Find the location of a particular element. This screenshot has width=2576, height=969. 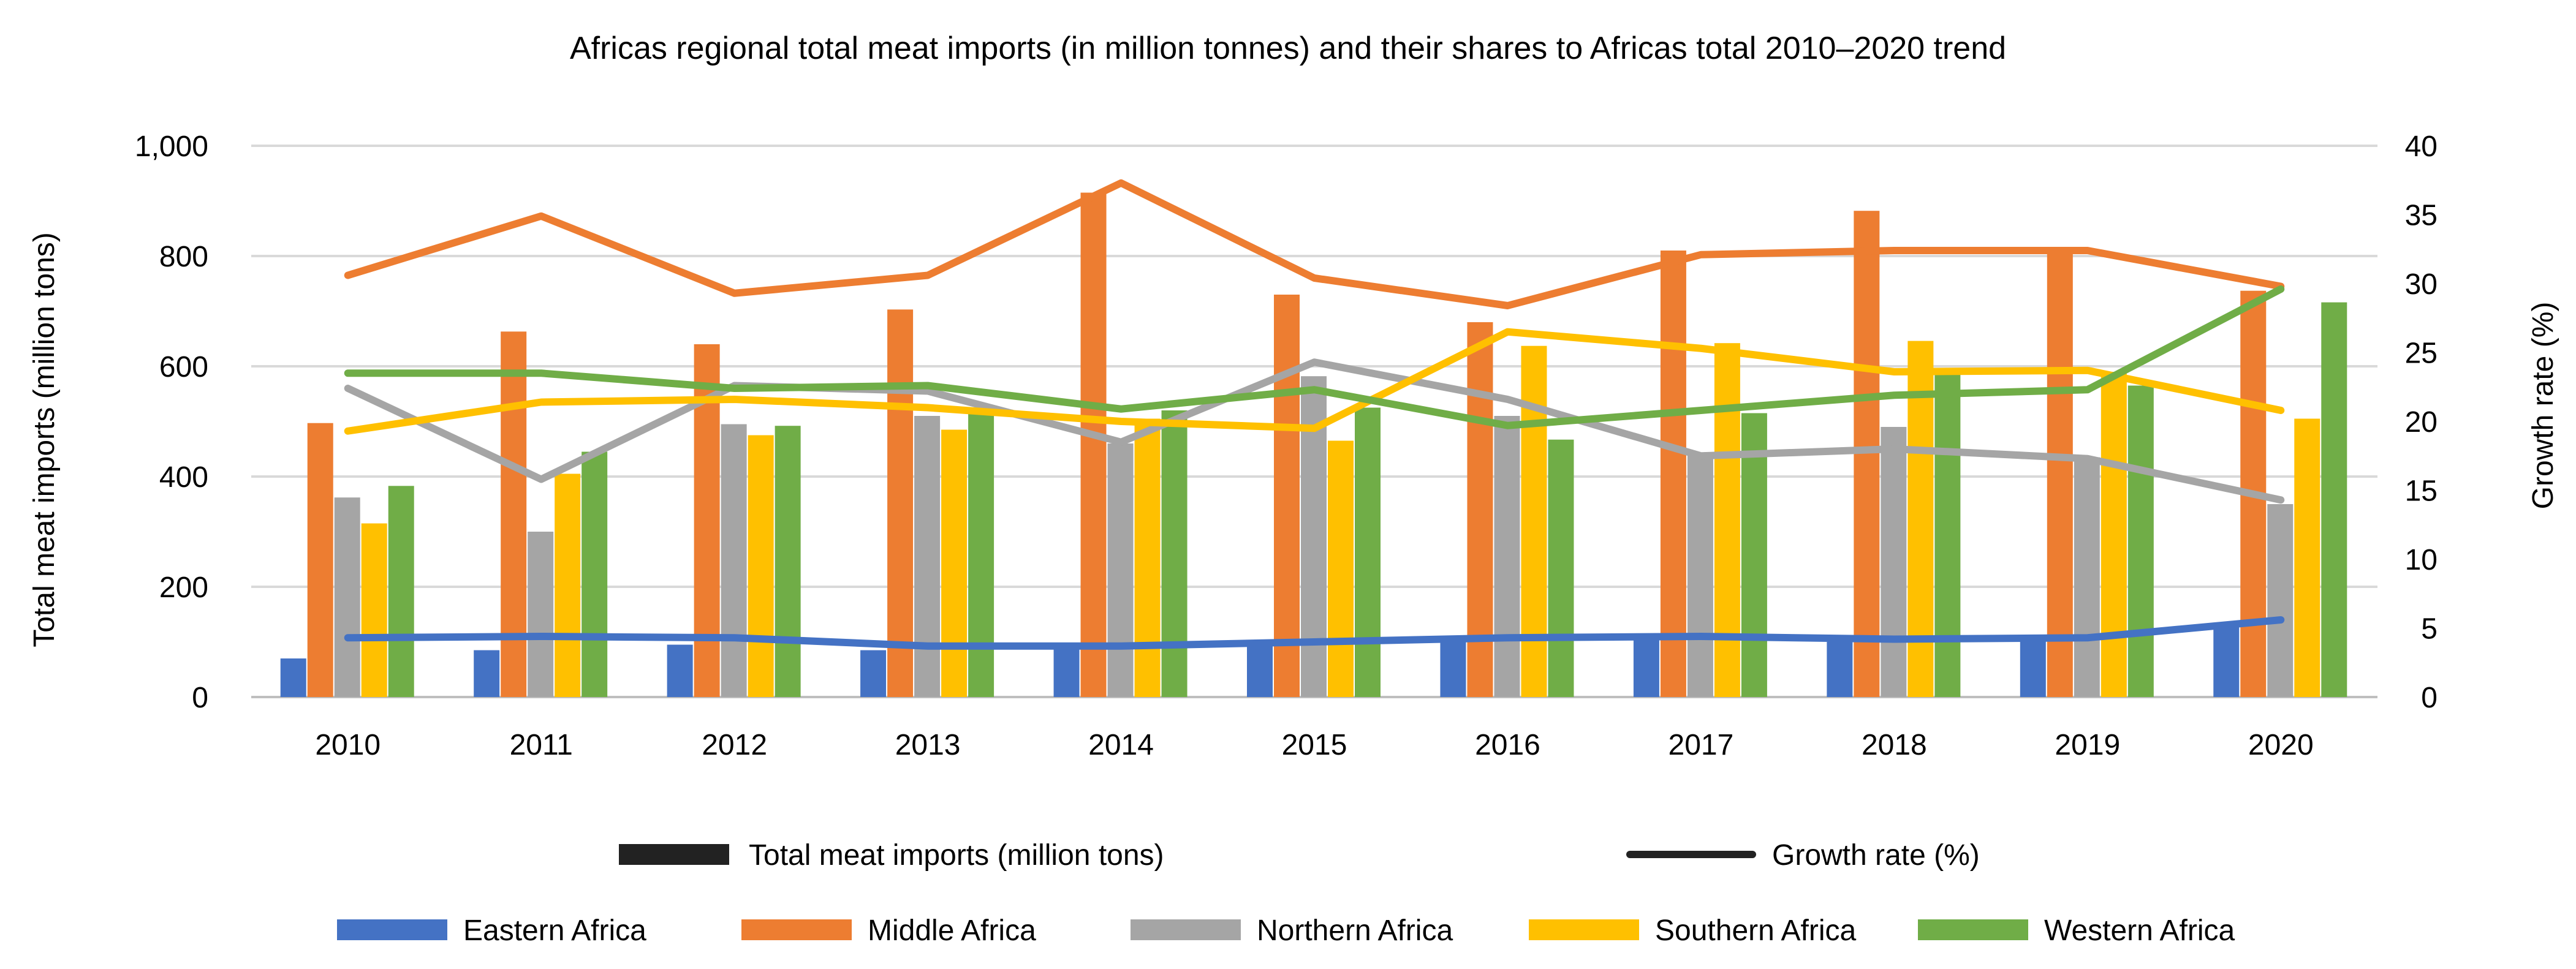

bar-eastern-africa-2015 is located at coordinates (1260, 670).